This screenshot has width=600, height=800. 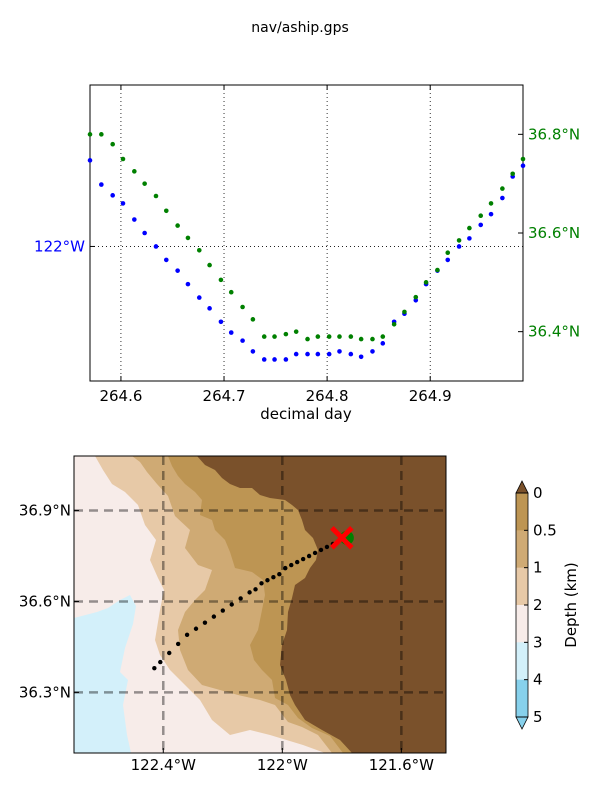 I want to click on map-x-tick-label: 121.6°W, so click(x=401, y=765).